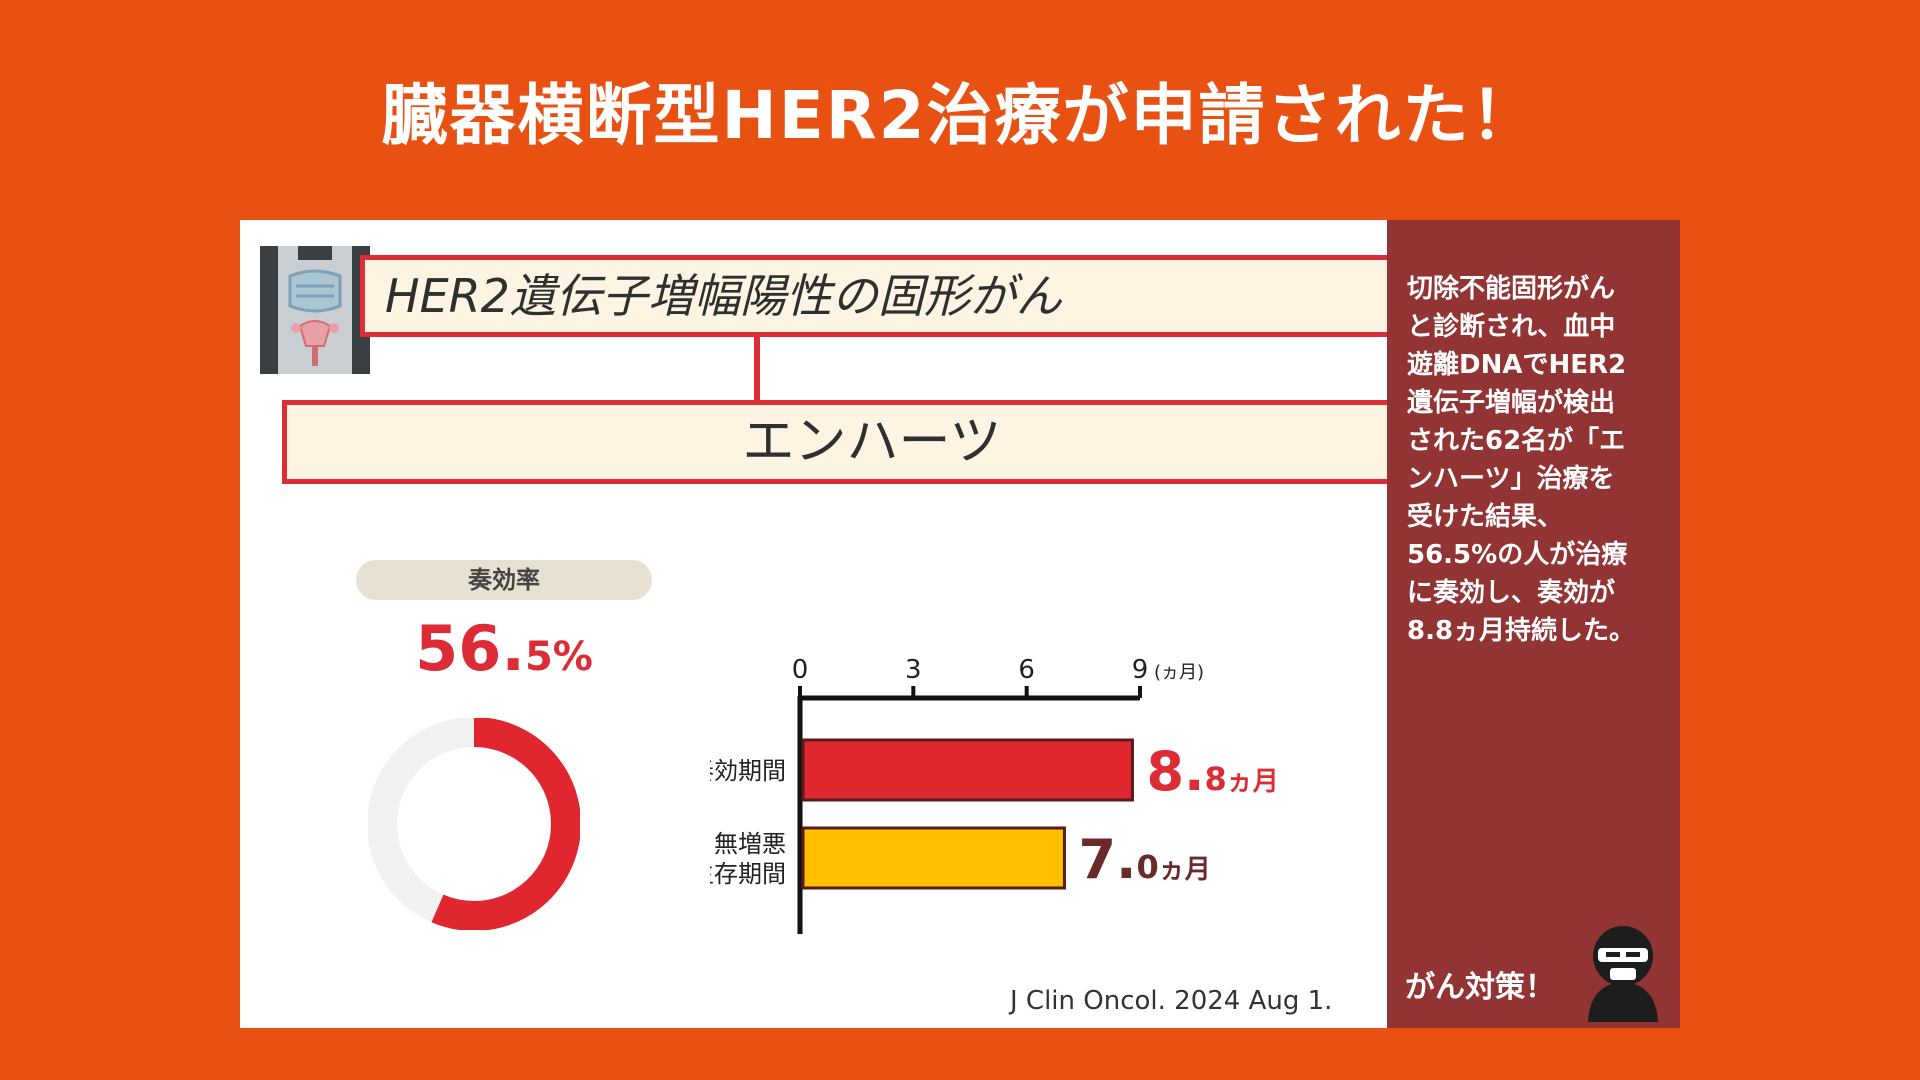 The image size is (1920, 1080). What do you see at coordinates (504, 580) in the screenshot?
I see `response-rate-label: 奏効率` at bounding box center [504, 580].